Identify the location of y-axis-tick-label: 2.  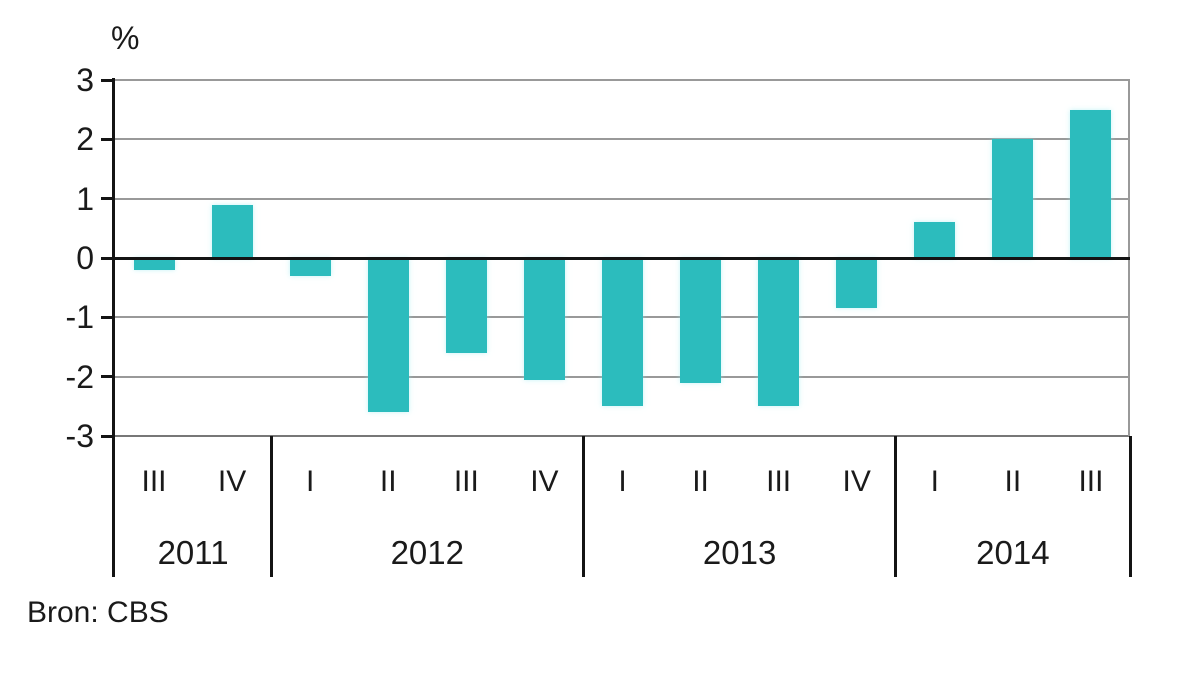
(85, 139).